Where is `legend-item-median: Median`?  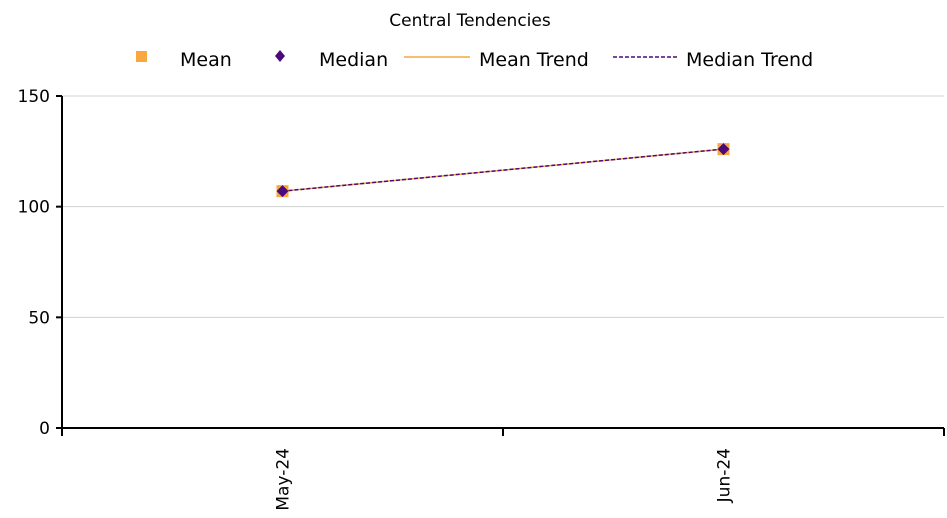
legend-item-median: Median is located at coordinates (331, 60).